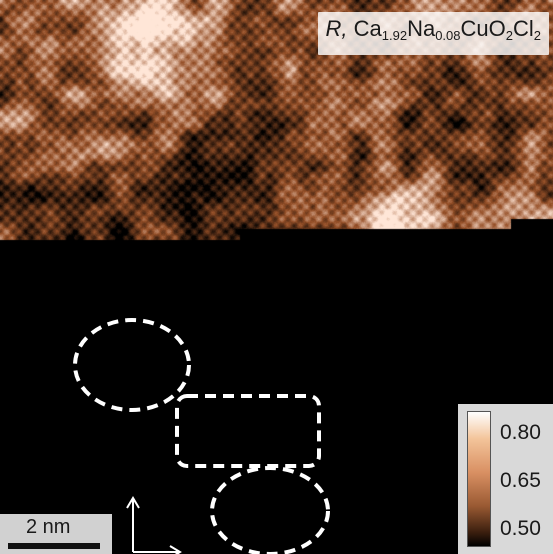 The height and width of the screenshot is (554, 553). What do you see at coordinates (54, 546) in the screenshot?
I see `scale-bar` at bounding box center [54, 546].